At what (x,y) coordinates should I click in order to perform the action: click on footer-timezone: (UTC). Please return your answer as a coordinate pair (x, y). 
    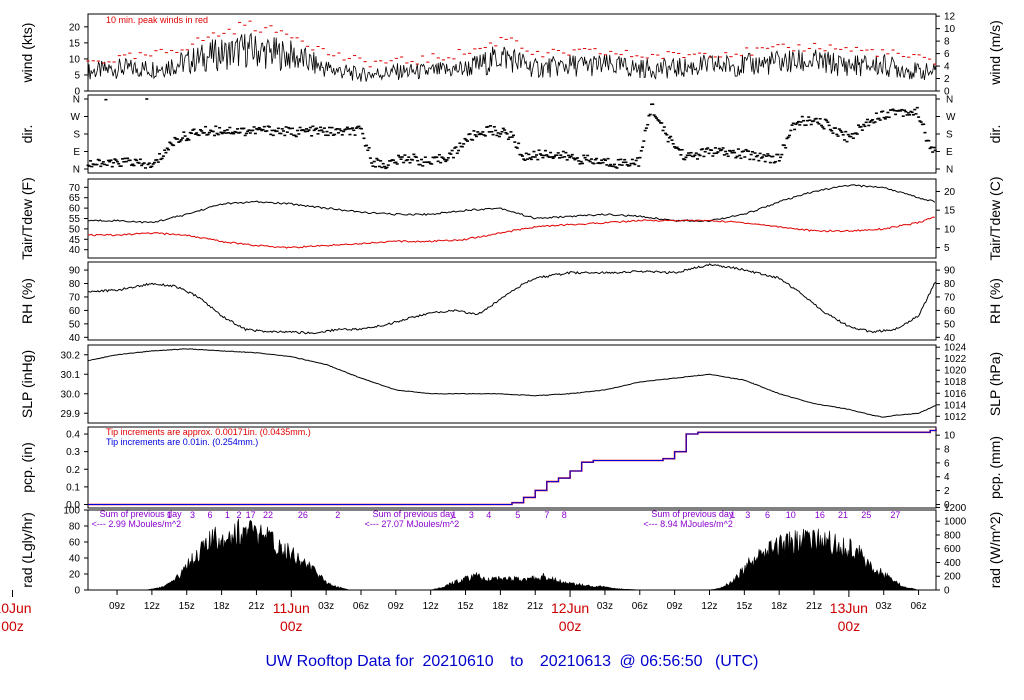
    Looking at the image, I should click on (737, 661).